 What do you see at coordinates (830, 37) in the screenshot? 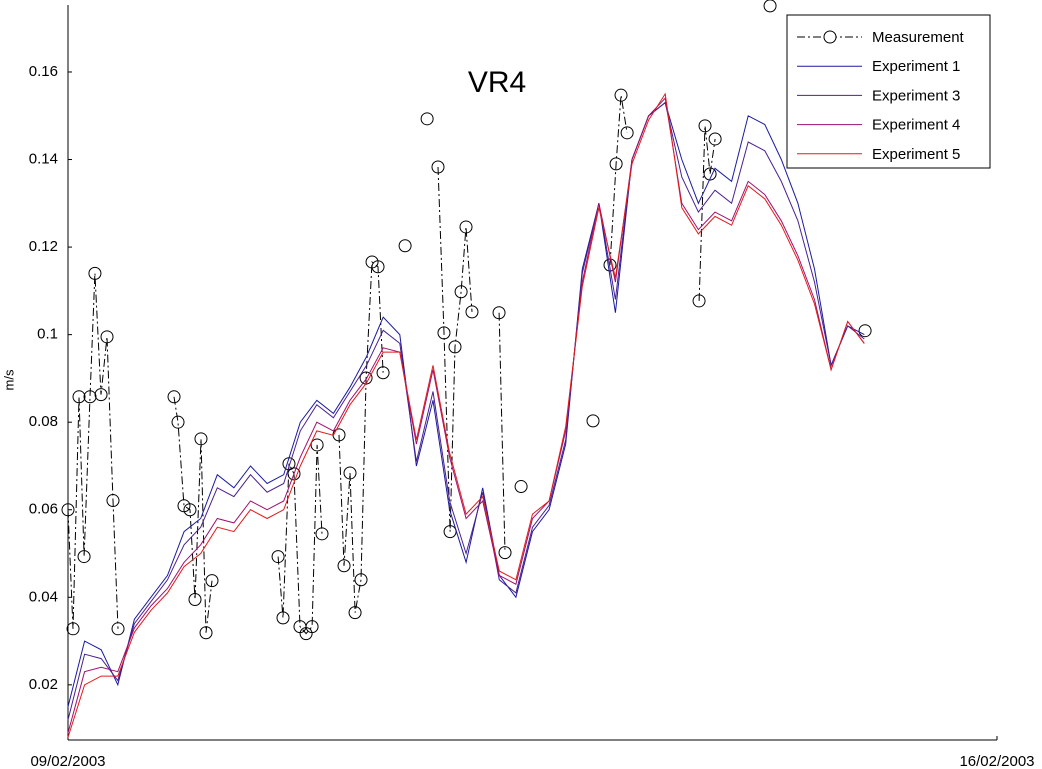
I see `legend-marker` at bounding box center [830, 37].